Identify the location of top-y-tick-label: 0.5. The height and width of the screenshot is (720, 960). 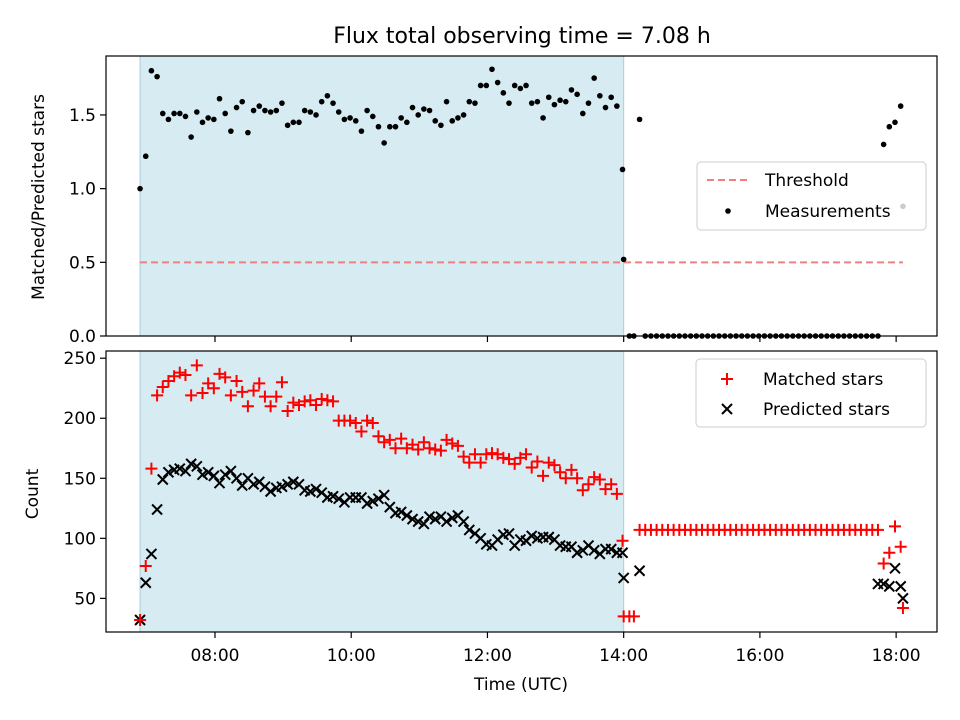
(82, 263).